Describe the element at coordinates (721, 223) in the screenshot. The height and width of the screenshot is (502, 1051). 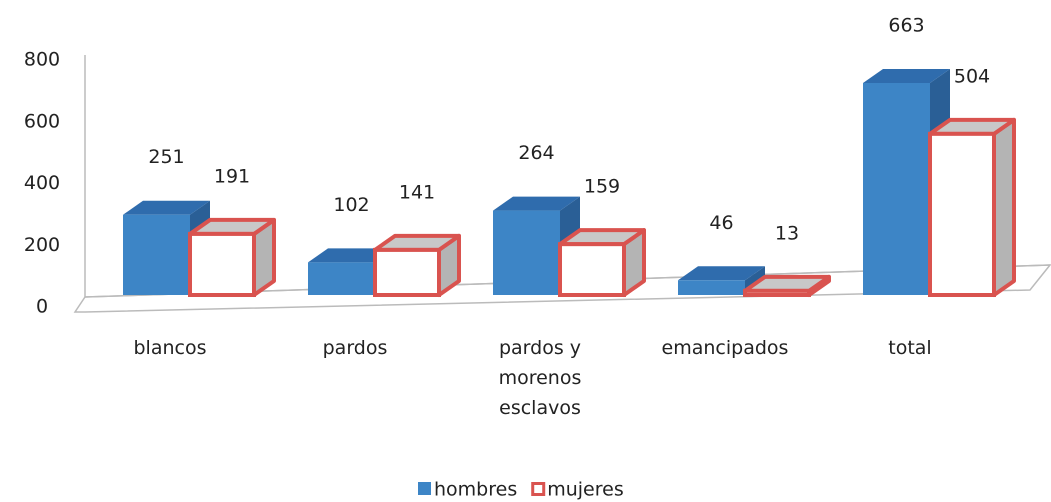
I see `value-label: 46` at that location.